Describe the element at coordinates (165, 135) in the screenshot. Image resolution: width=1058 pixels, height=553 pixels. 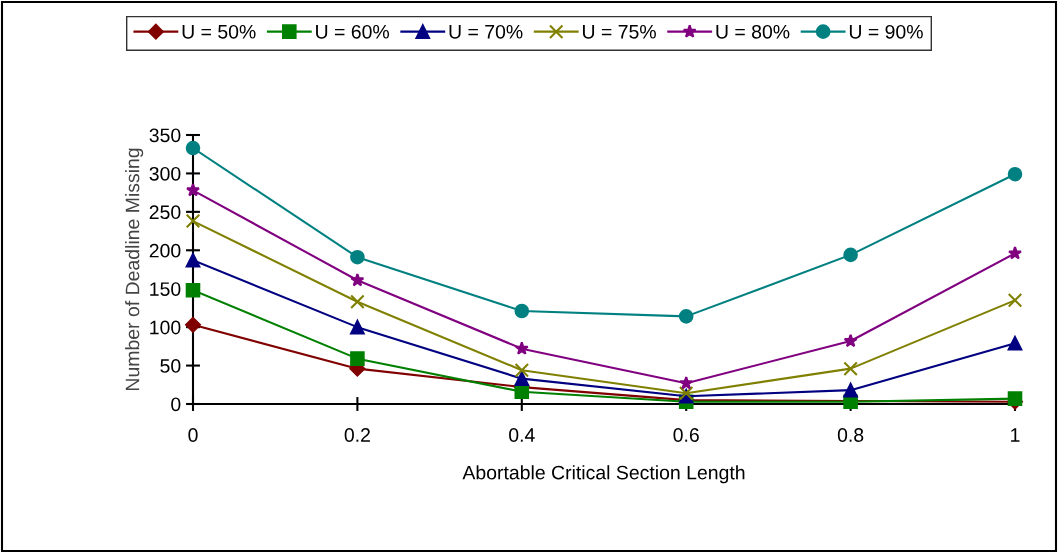
I see `y-tick-label: 350` at that location.